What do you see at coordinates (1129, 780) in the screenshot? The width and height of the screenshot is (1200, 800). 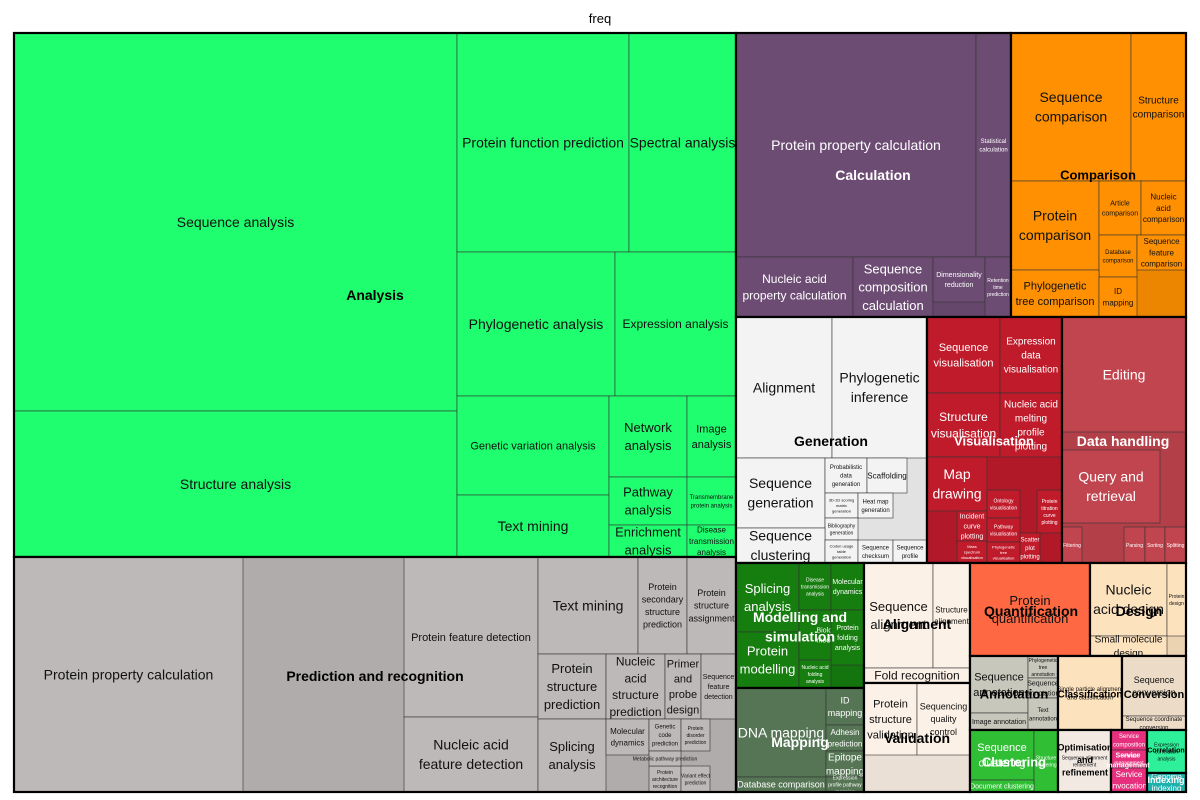 I see `treemap-cell-service-invocation: Service invocation` at bounding box center [1129, 780].